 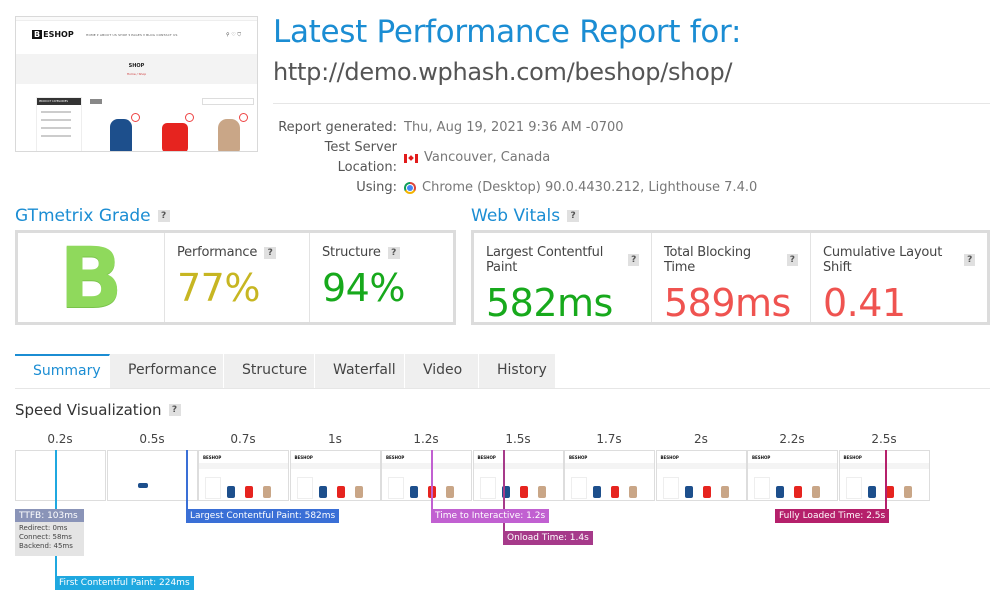 What do you see at coordinates (376, 187) in the screenshot?
I see `meta-label: Using:` at bounding box center [376, 187].